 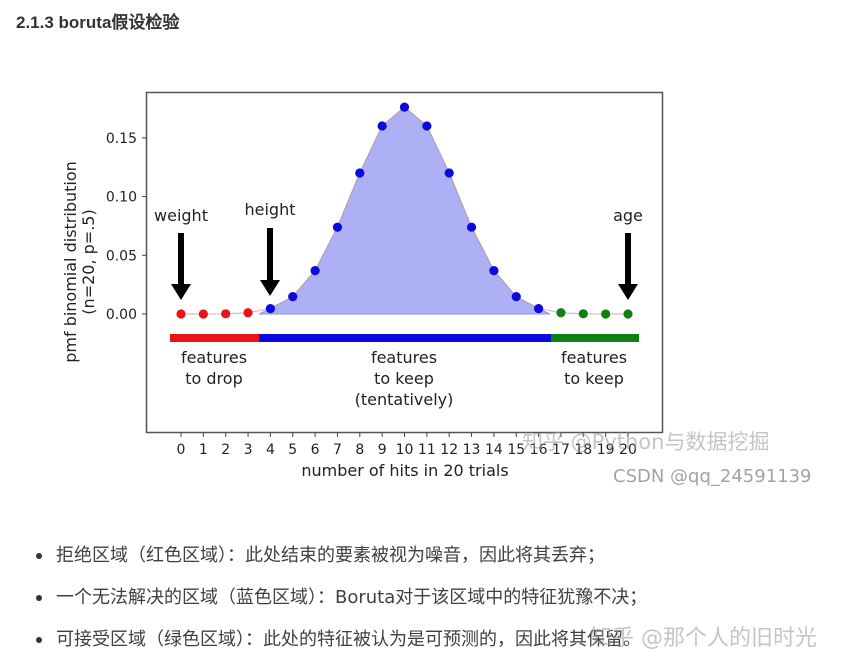 I want to click on svg-text: 16, so click(x=539, y=450).